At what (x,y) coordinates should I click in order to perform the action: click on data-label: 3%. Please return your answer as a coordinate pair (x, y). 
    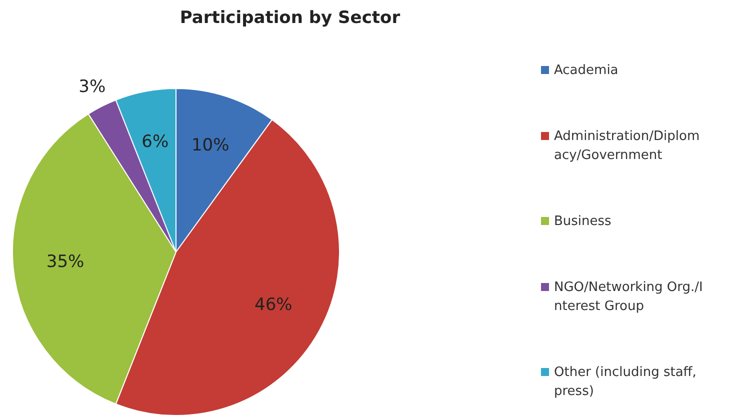
    Looking at the image, I should click on (92, 86).